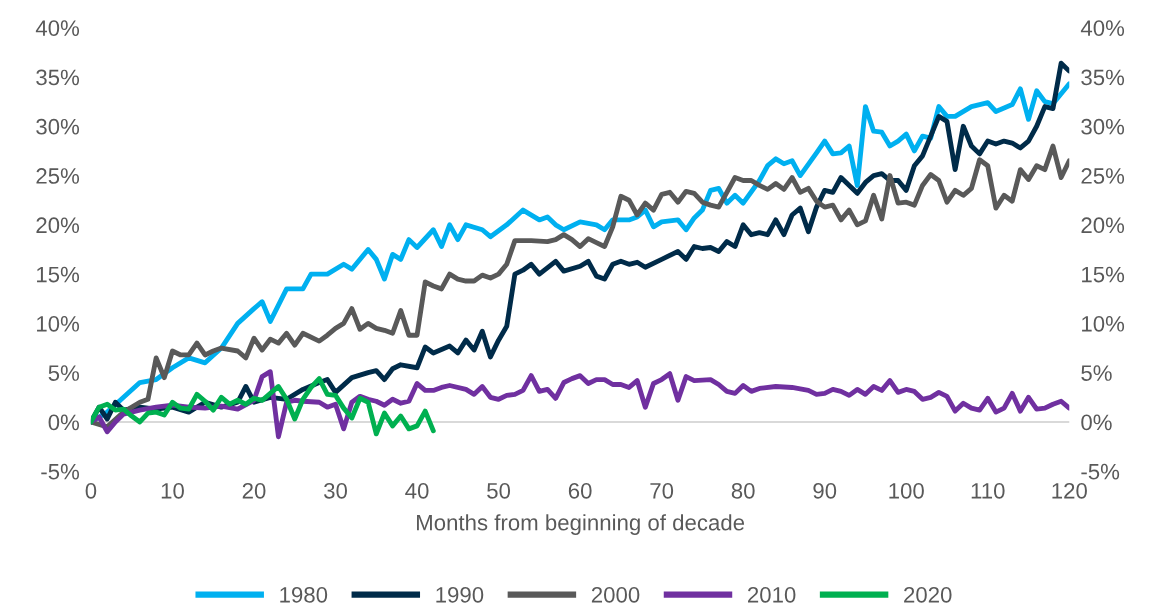 The width and height of the screenshot is (1151, 616). What do you see at coordinates (57, 28) in the screenshot?
I see `y-tick-label: 40%` at bounding box center [57, 28].